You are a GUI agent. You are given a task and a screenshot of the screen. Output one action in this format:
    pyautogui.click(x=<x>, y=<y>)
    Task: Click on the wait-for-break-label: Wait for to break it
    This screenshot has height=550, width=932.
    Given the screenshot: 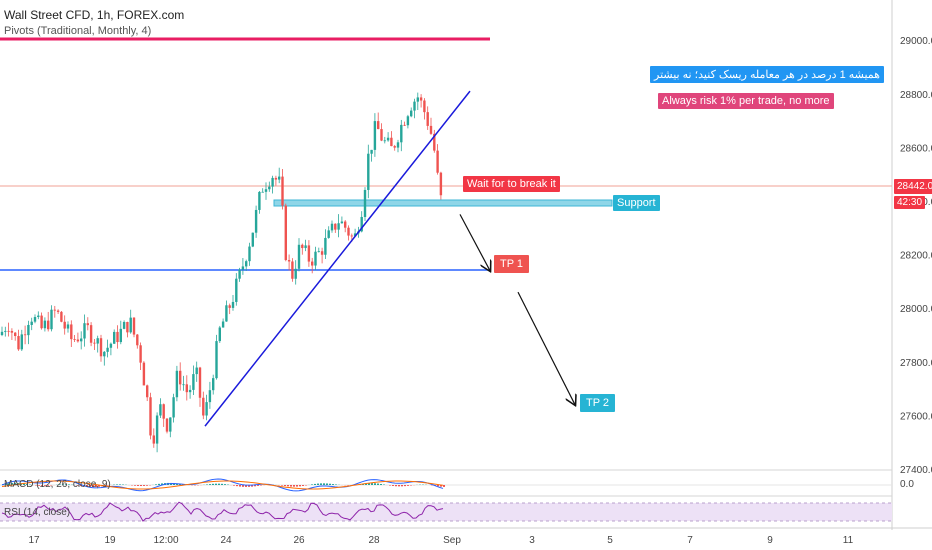 What is the action you would take?
    pyautogui.click(x=511, y=184)
    